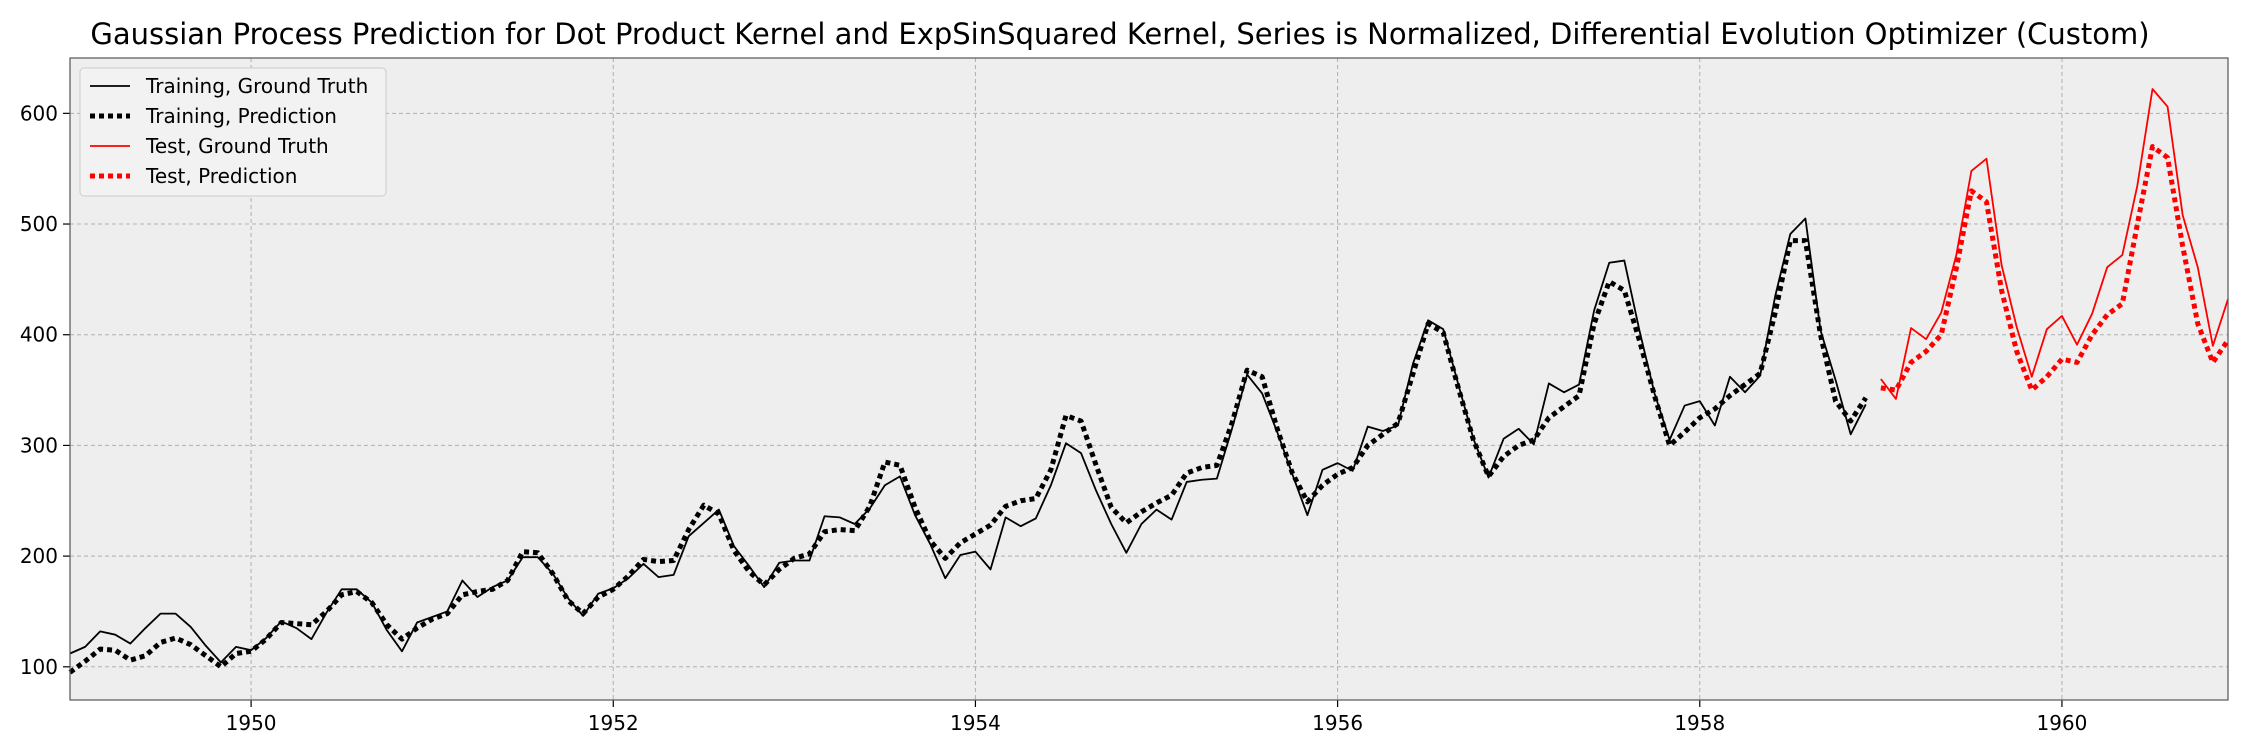  What do you see at coordinates (237, 146) in the screenshot?
I see `legend-label: Test, Ground Truth` at bounding box center [237, 146].